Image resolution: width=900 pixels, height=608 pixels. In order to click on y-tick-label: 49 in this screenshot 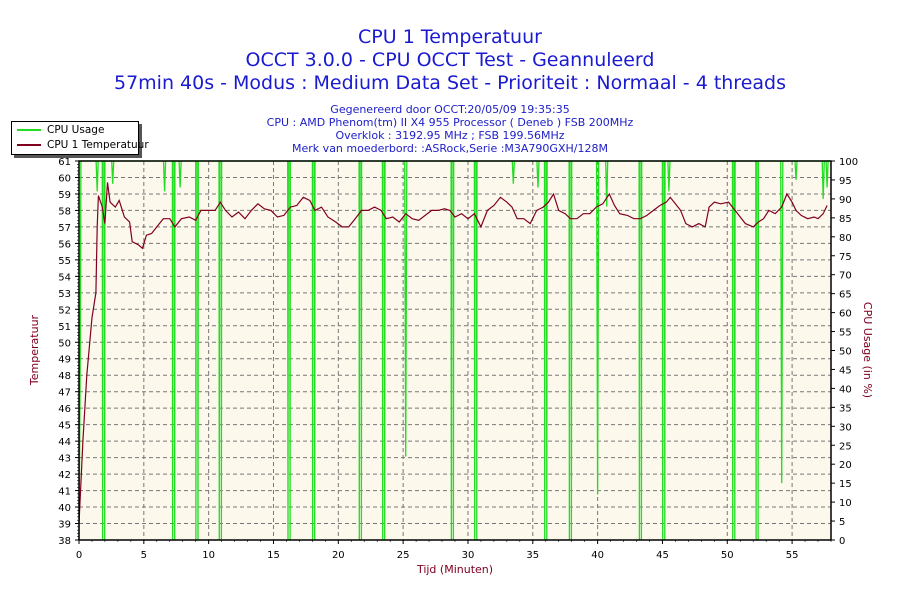, I will do `click(64, 360)`.